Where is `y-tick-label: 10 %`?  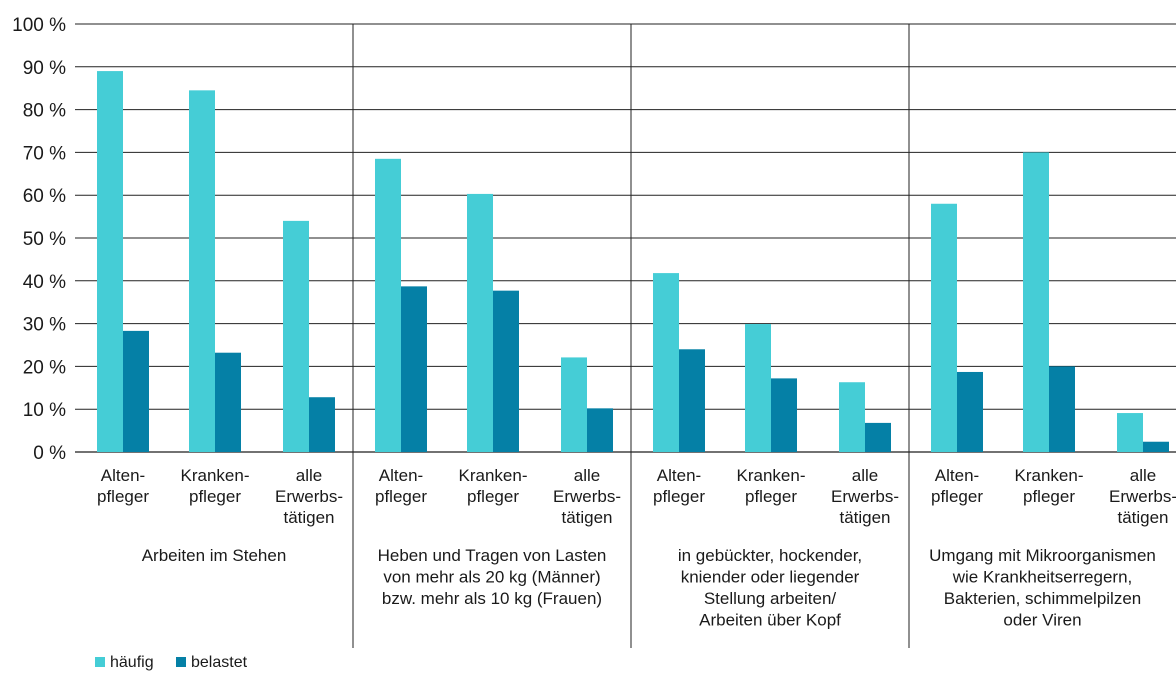 y-tick-label: 10 % is located at coordinates (44, 410).